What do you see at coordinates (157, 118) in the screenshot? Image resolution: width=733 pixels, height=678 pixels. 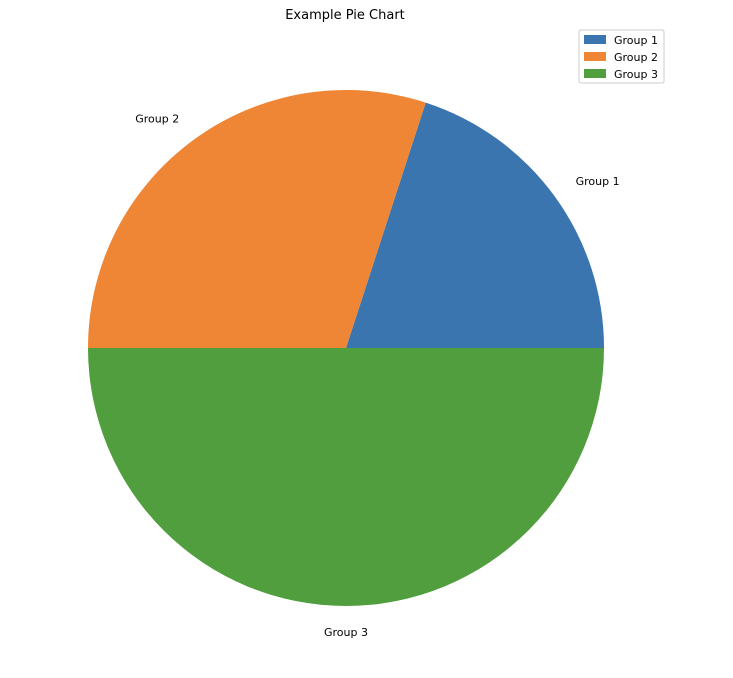 I see `slice-label-2: Group 2` at bounding box center [157, 118].